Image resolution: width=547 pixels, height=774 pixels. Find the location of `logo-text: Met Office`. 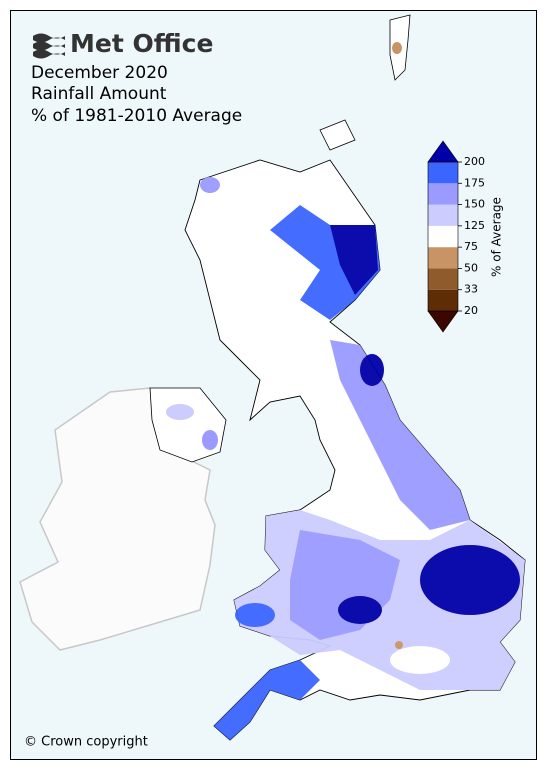

logo-text: Met Office is located at coordinates (141, 43).